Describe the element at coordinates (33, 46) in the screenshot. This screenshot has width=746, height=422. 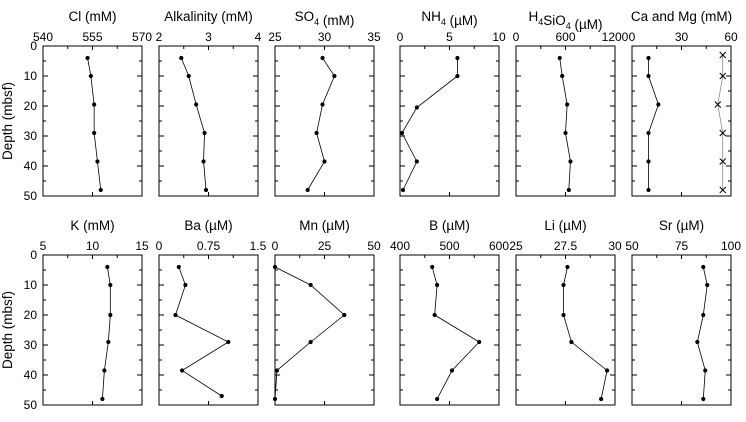
I see `panel-cl-mm-ytick-label: 0` at that location.